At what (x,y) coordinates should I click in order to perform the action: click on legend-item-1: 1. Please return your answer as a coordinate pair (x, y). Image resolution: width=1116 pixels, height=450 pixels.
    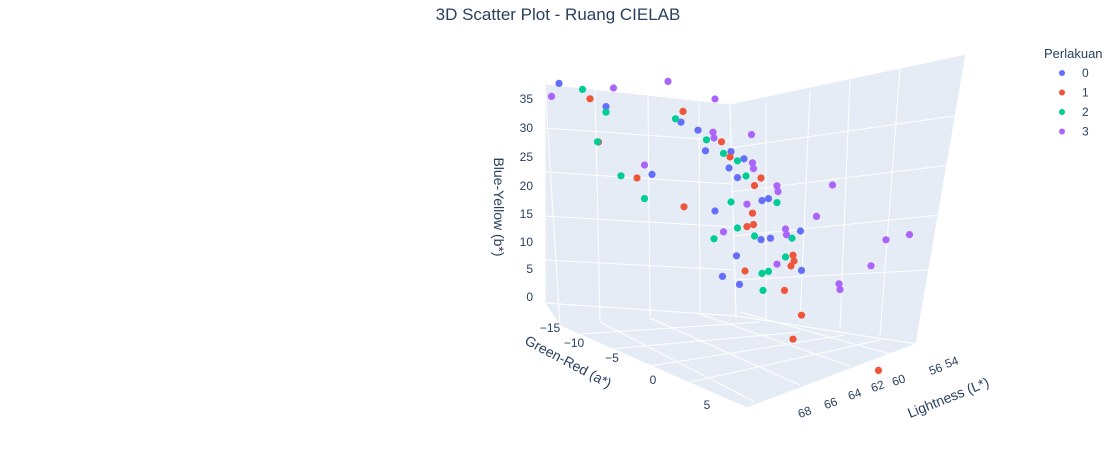
    Looking at the image, I should click on (1074, 93).